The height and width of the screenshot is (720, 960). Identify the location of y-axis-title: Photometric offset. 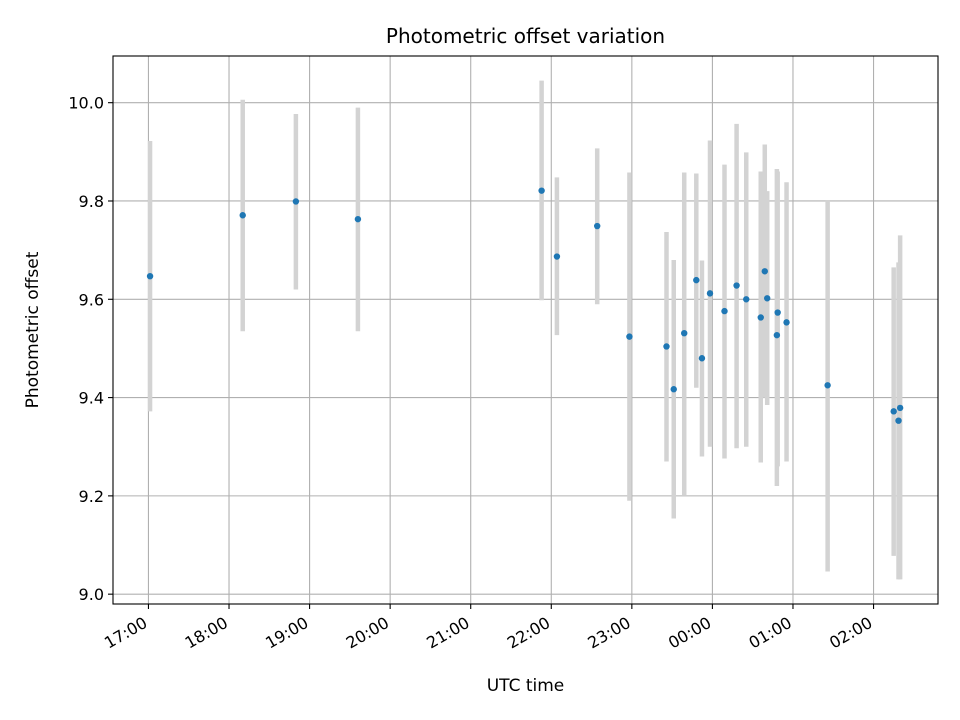
(33, 329).